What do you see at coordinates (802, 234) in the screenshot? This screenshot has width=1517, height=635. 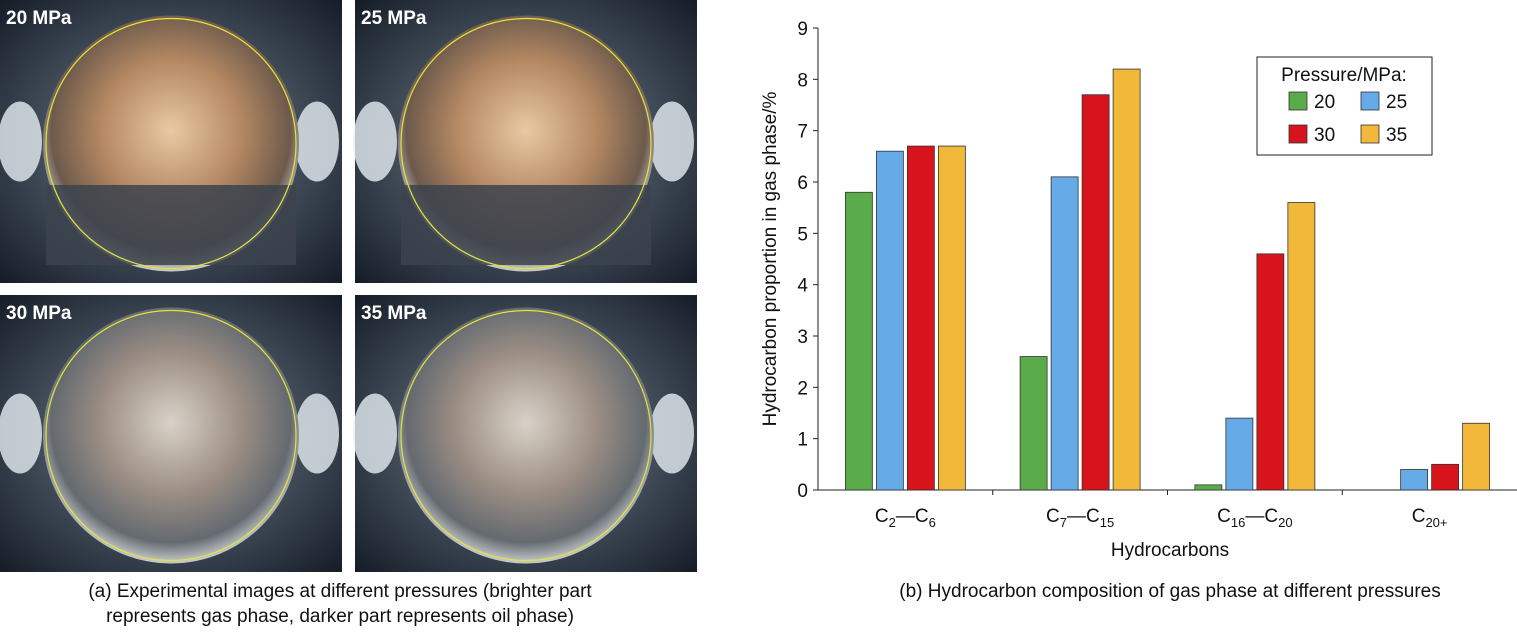 I see `y-tick-label: 5` at bounding box center [802, 234].